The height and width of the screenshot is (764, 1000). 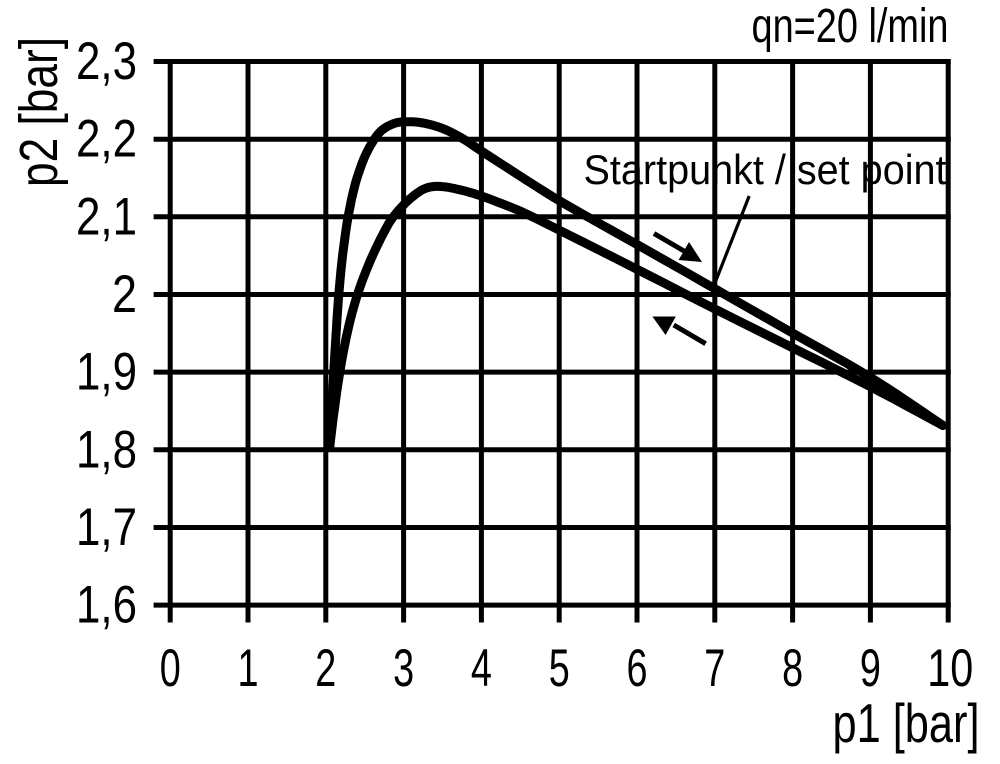 What do you see at coordinates (106, 449) in the screenshot?
I see `svg-text: 1,8` at bounding box center [106, 449].